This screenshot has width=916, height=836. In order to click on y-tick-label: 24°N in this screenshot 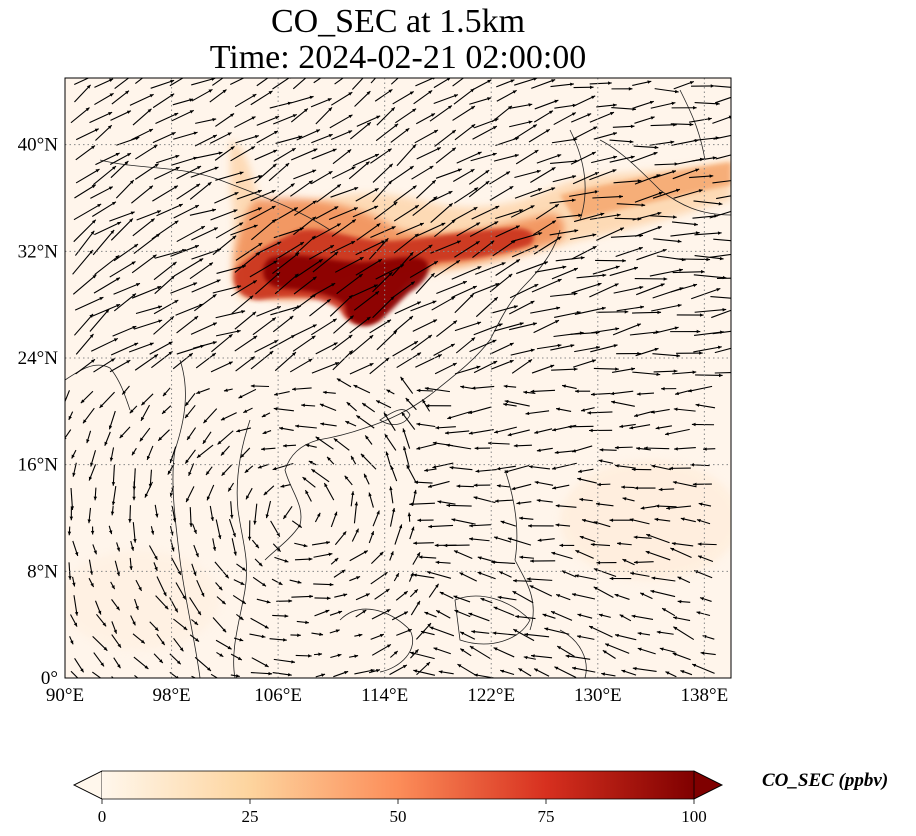, I will do `click(38, 358)`.